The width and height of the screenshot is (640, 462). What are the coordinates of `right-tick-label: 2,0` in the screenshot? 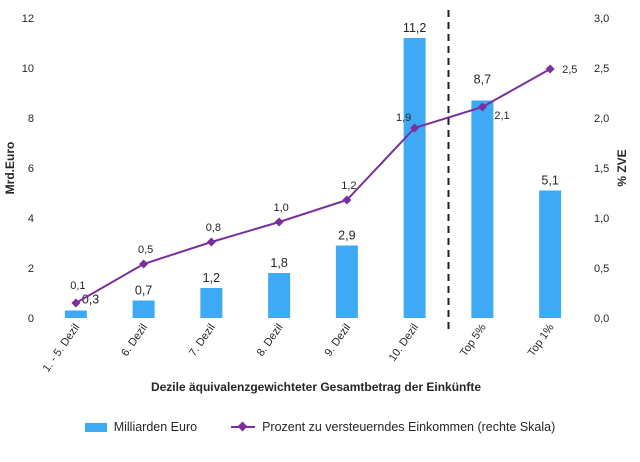 It's located at (601, 119).